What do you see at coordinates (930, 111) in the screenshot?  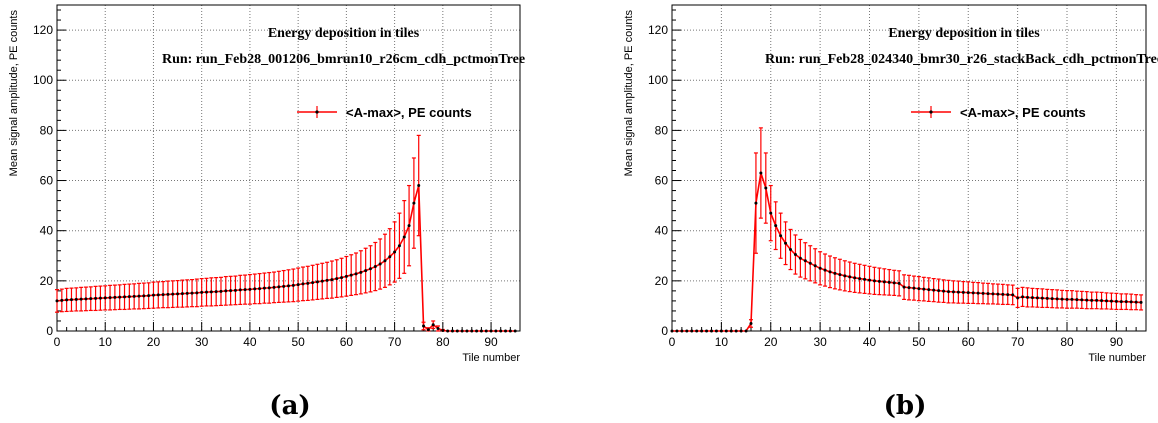 I see `legend-marker` at bounding box center [930, 111].